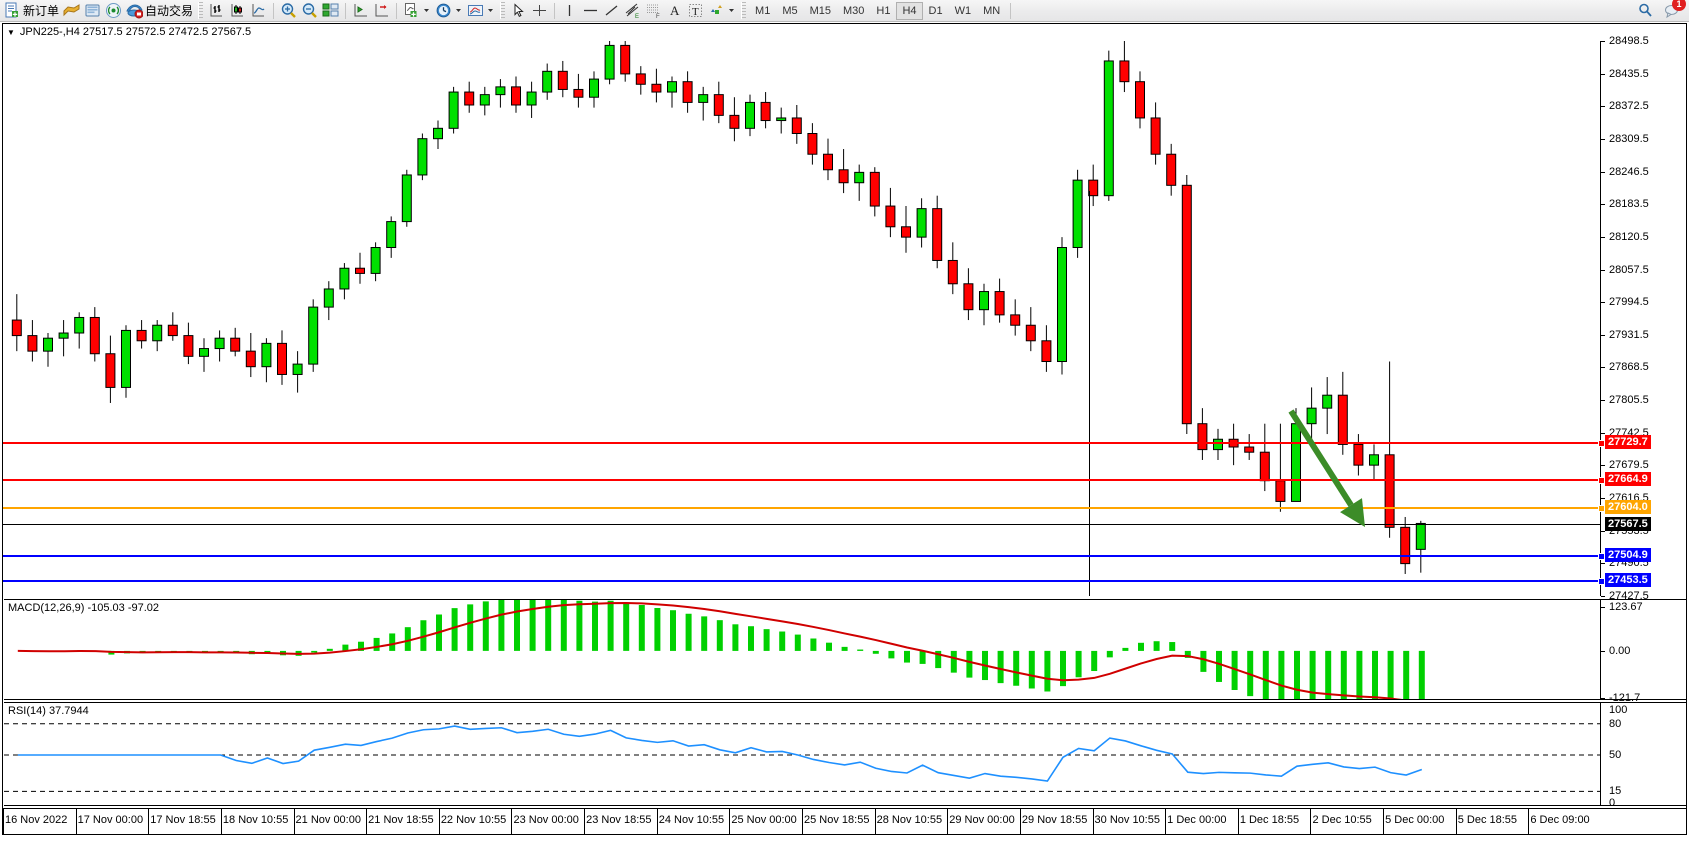 Image resolution: width=1689 pixels, height=858 pixels. Describe the element at coordinates (475, 10) in the screenshot. I see `templates-icon` at that location.